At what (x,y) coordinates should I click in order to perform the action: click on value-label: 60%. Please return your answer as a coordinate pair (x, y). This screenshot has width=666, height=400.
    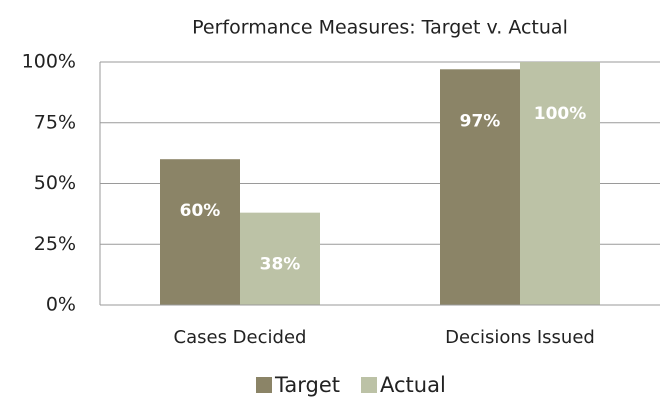
    Looking at the image, I should click on (200, 211).